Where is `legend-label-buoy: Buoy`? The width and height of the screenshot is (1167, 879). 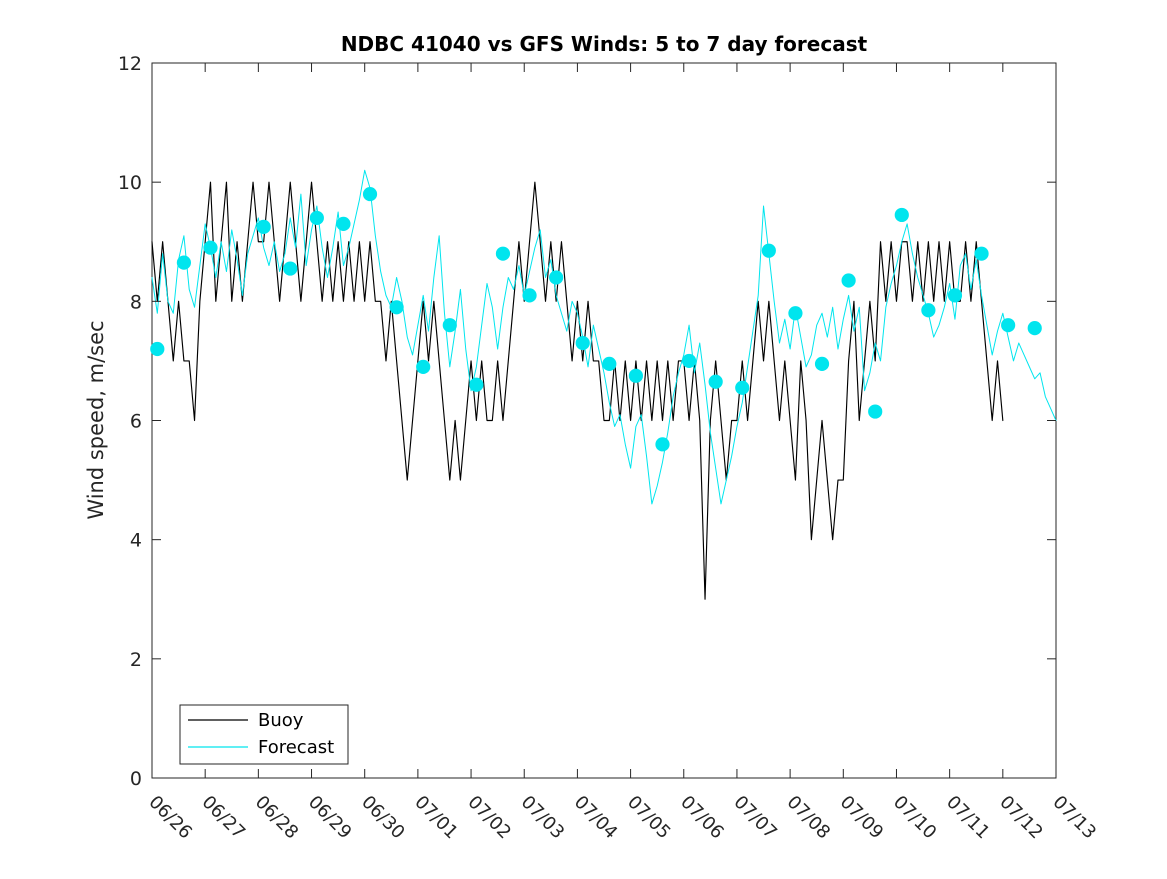 legend-label-buoy: Buoy is located at coordinates (281, 720).